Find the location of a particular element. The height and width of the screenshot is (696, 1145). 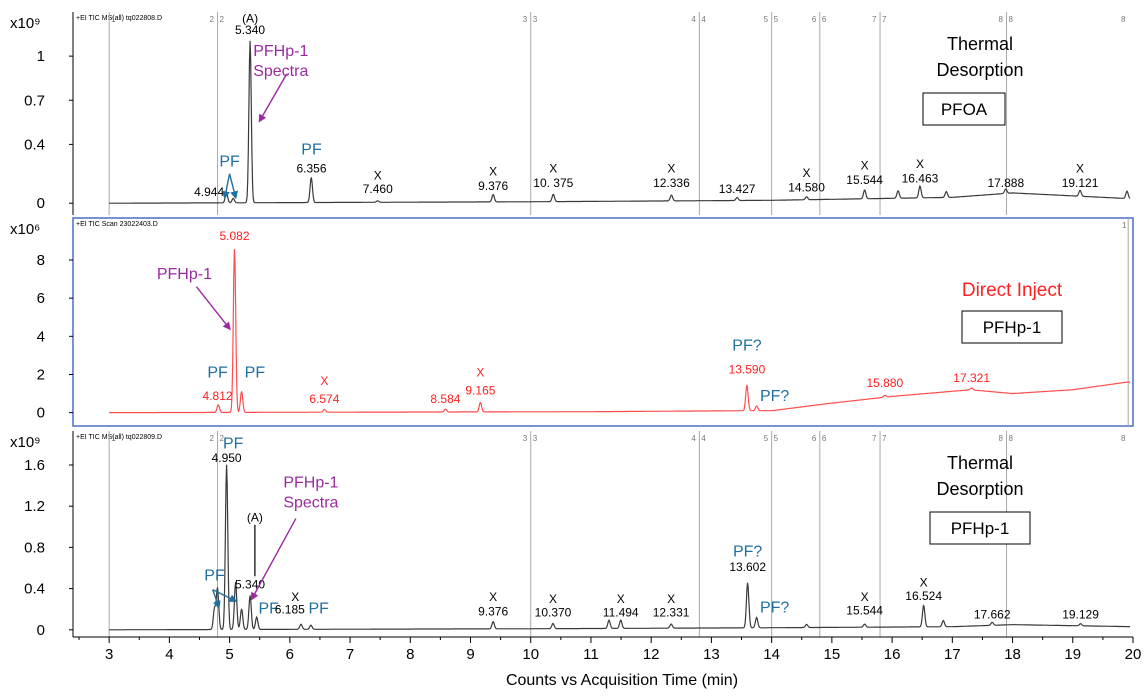

peak-label: 10.370 is located at coordinates (553, 612).